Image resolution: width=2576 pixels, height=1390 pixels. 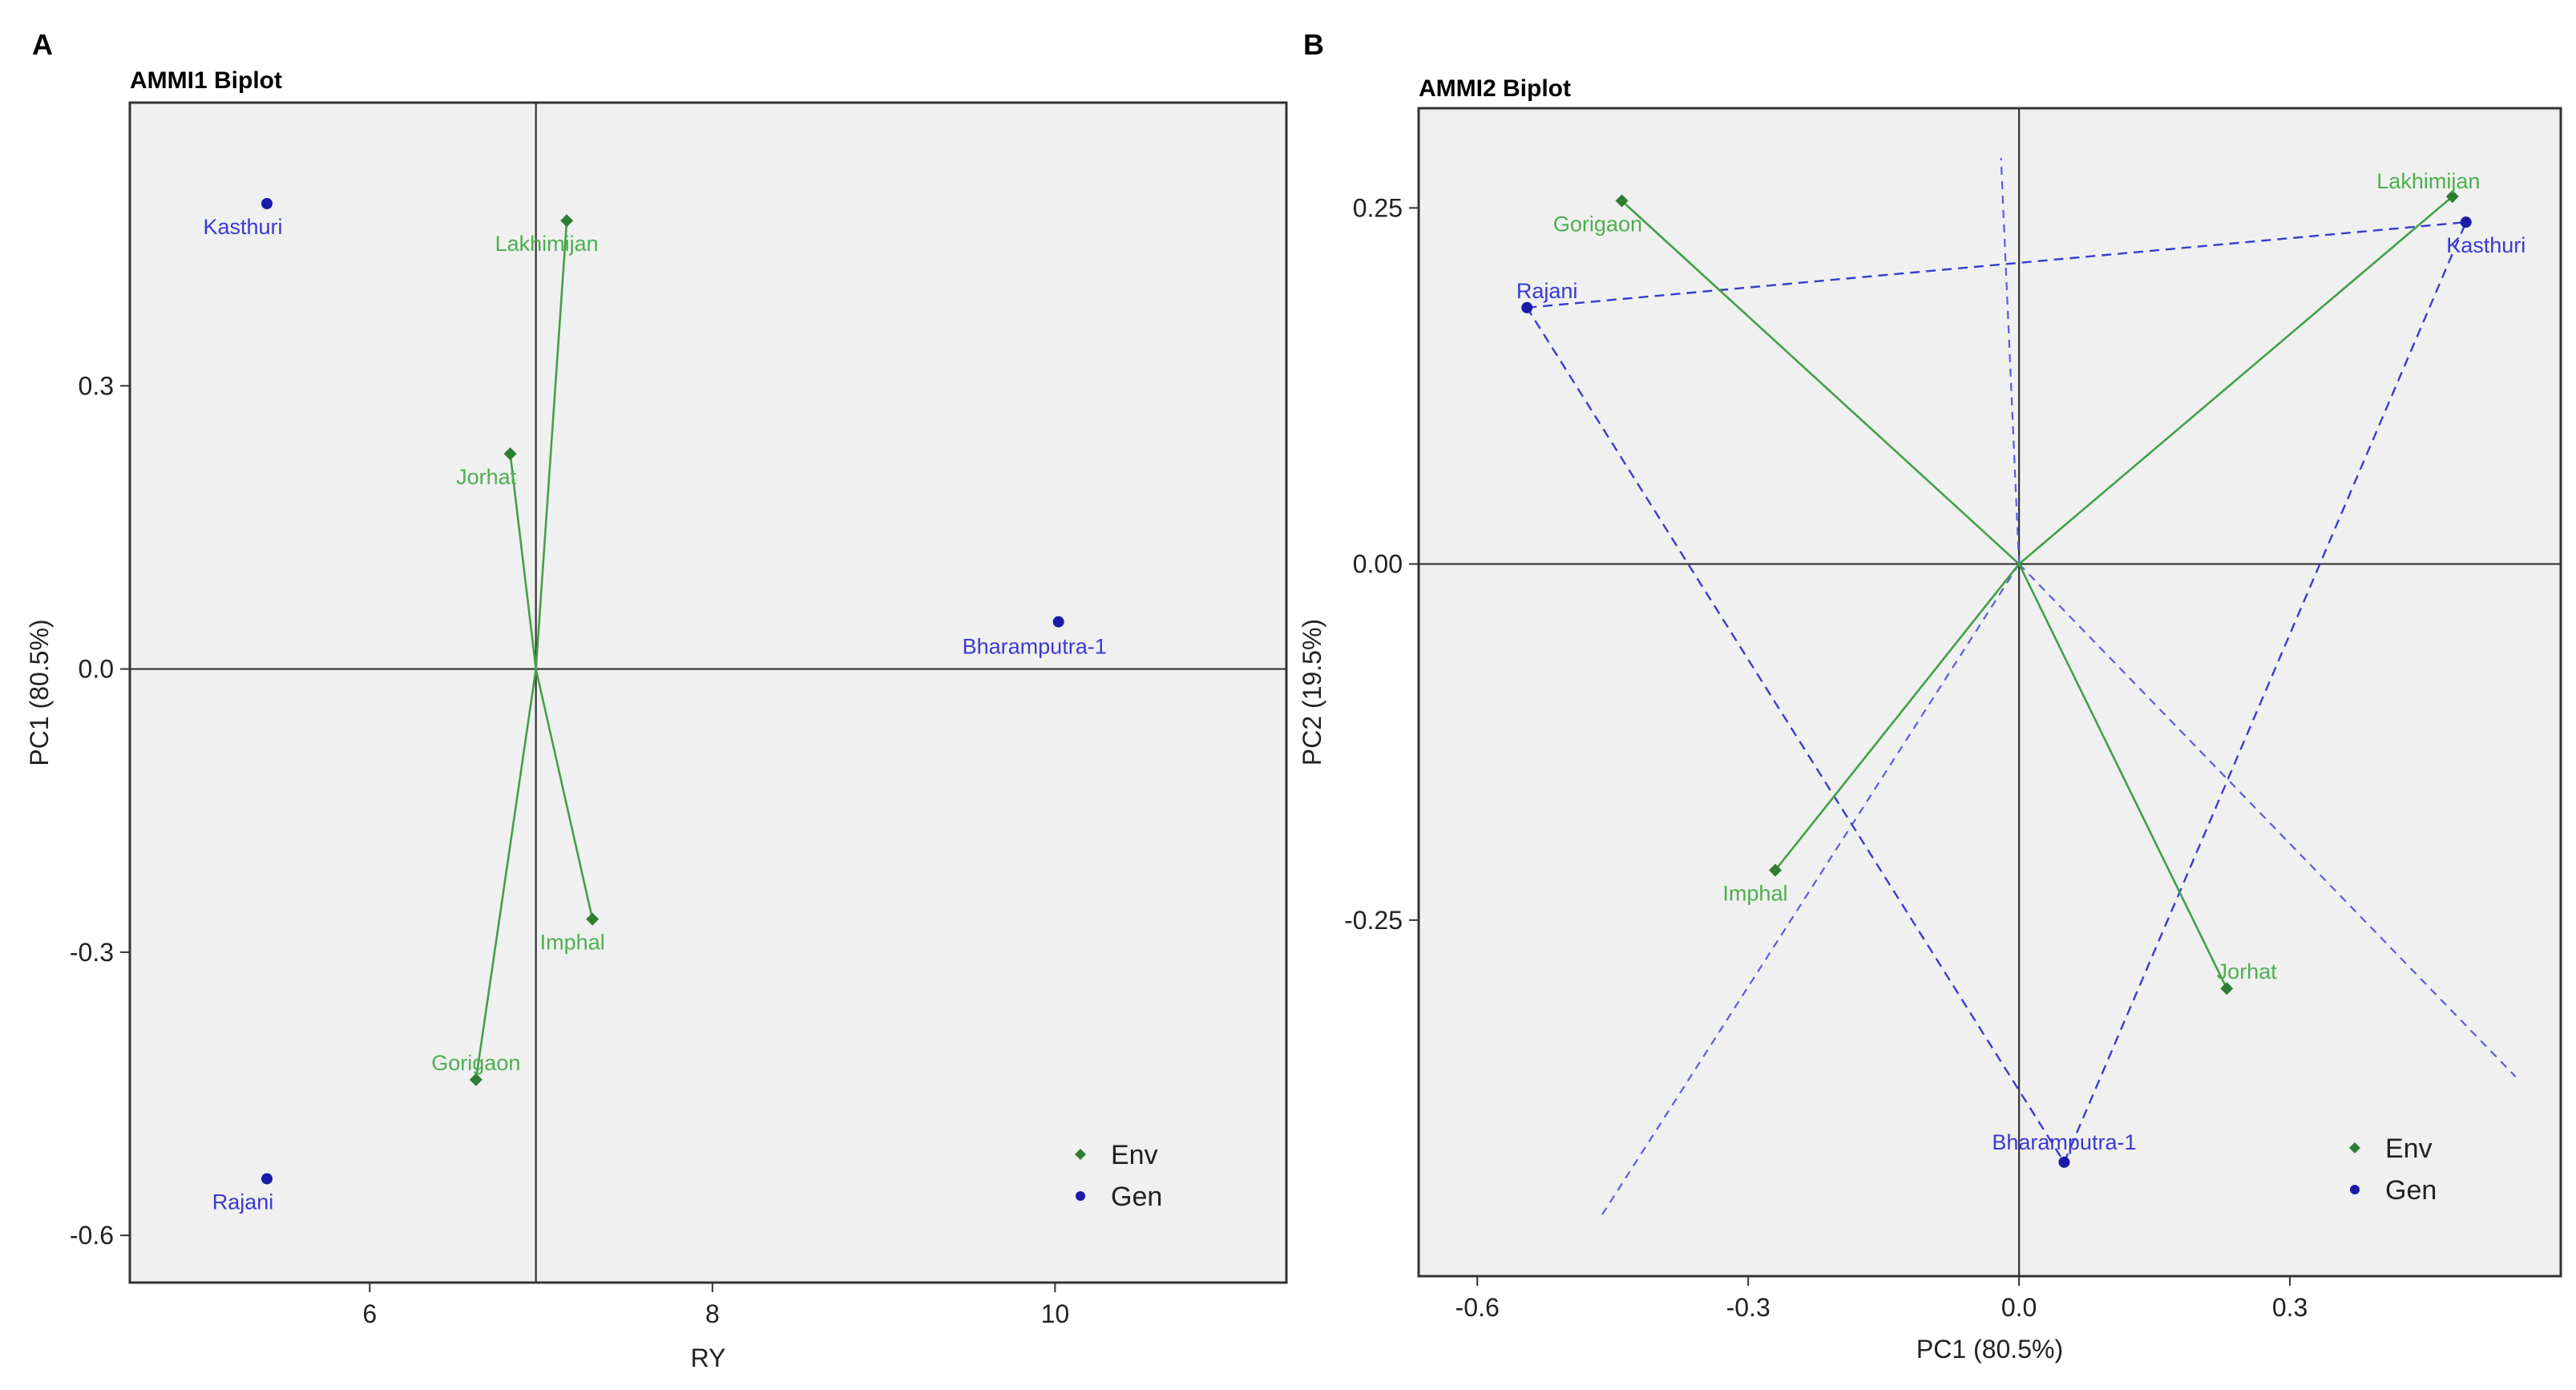 What do you see at coordinates (206, 80) in the screenshot?
I see `panelA-plot-title: AMMI1 Biplot` at bounding box center [206, 80].